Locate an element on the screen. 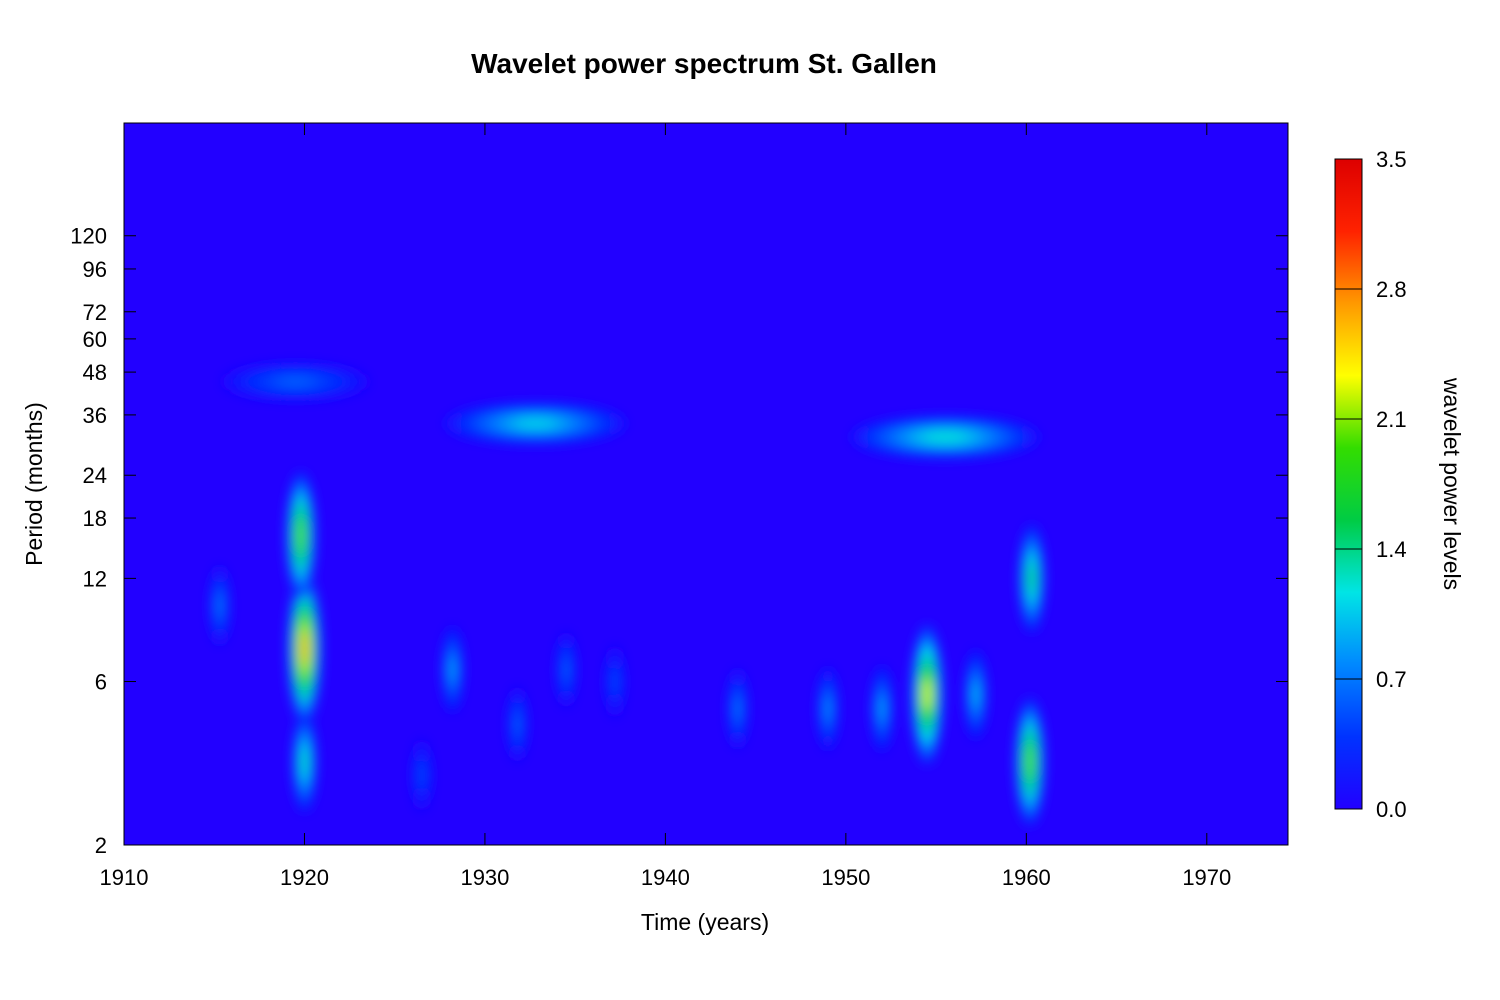 This screenshot has height=1000, width=1500. y-tick-label: 120 is located at coordinates (88, 236).